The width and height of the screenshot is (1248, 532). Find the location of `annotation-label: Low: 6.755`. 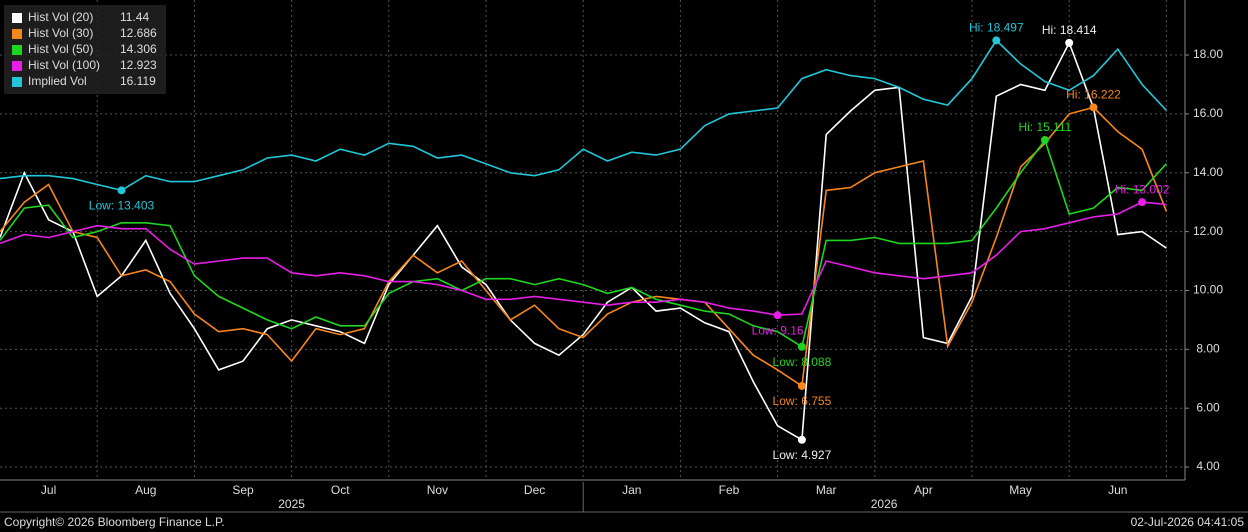

annotation-label: Low: 6.755 is located at coordinates (802, 401).